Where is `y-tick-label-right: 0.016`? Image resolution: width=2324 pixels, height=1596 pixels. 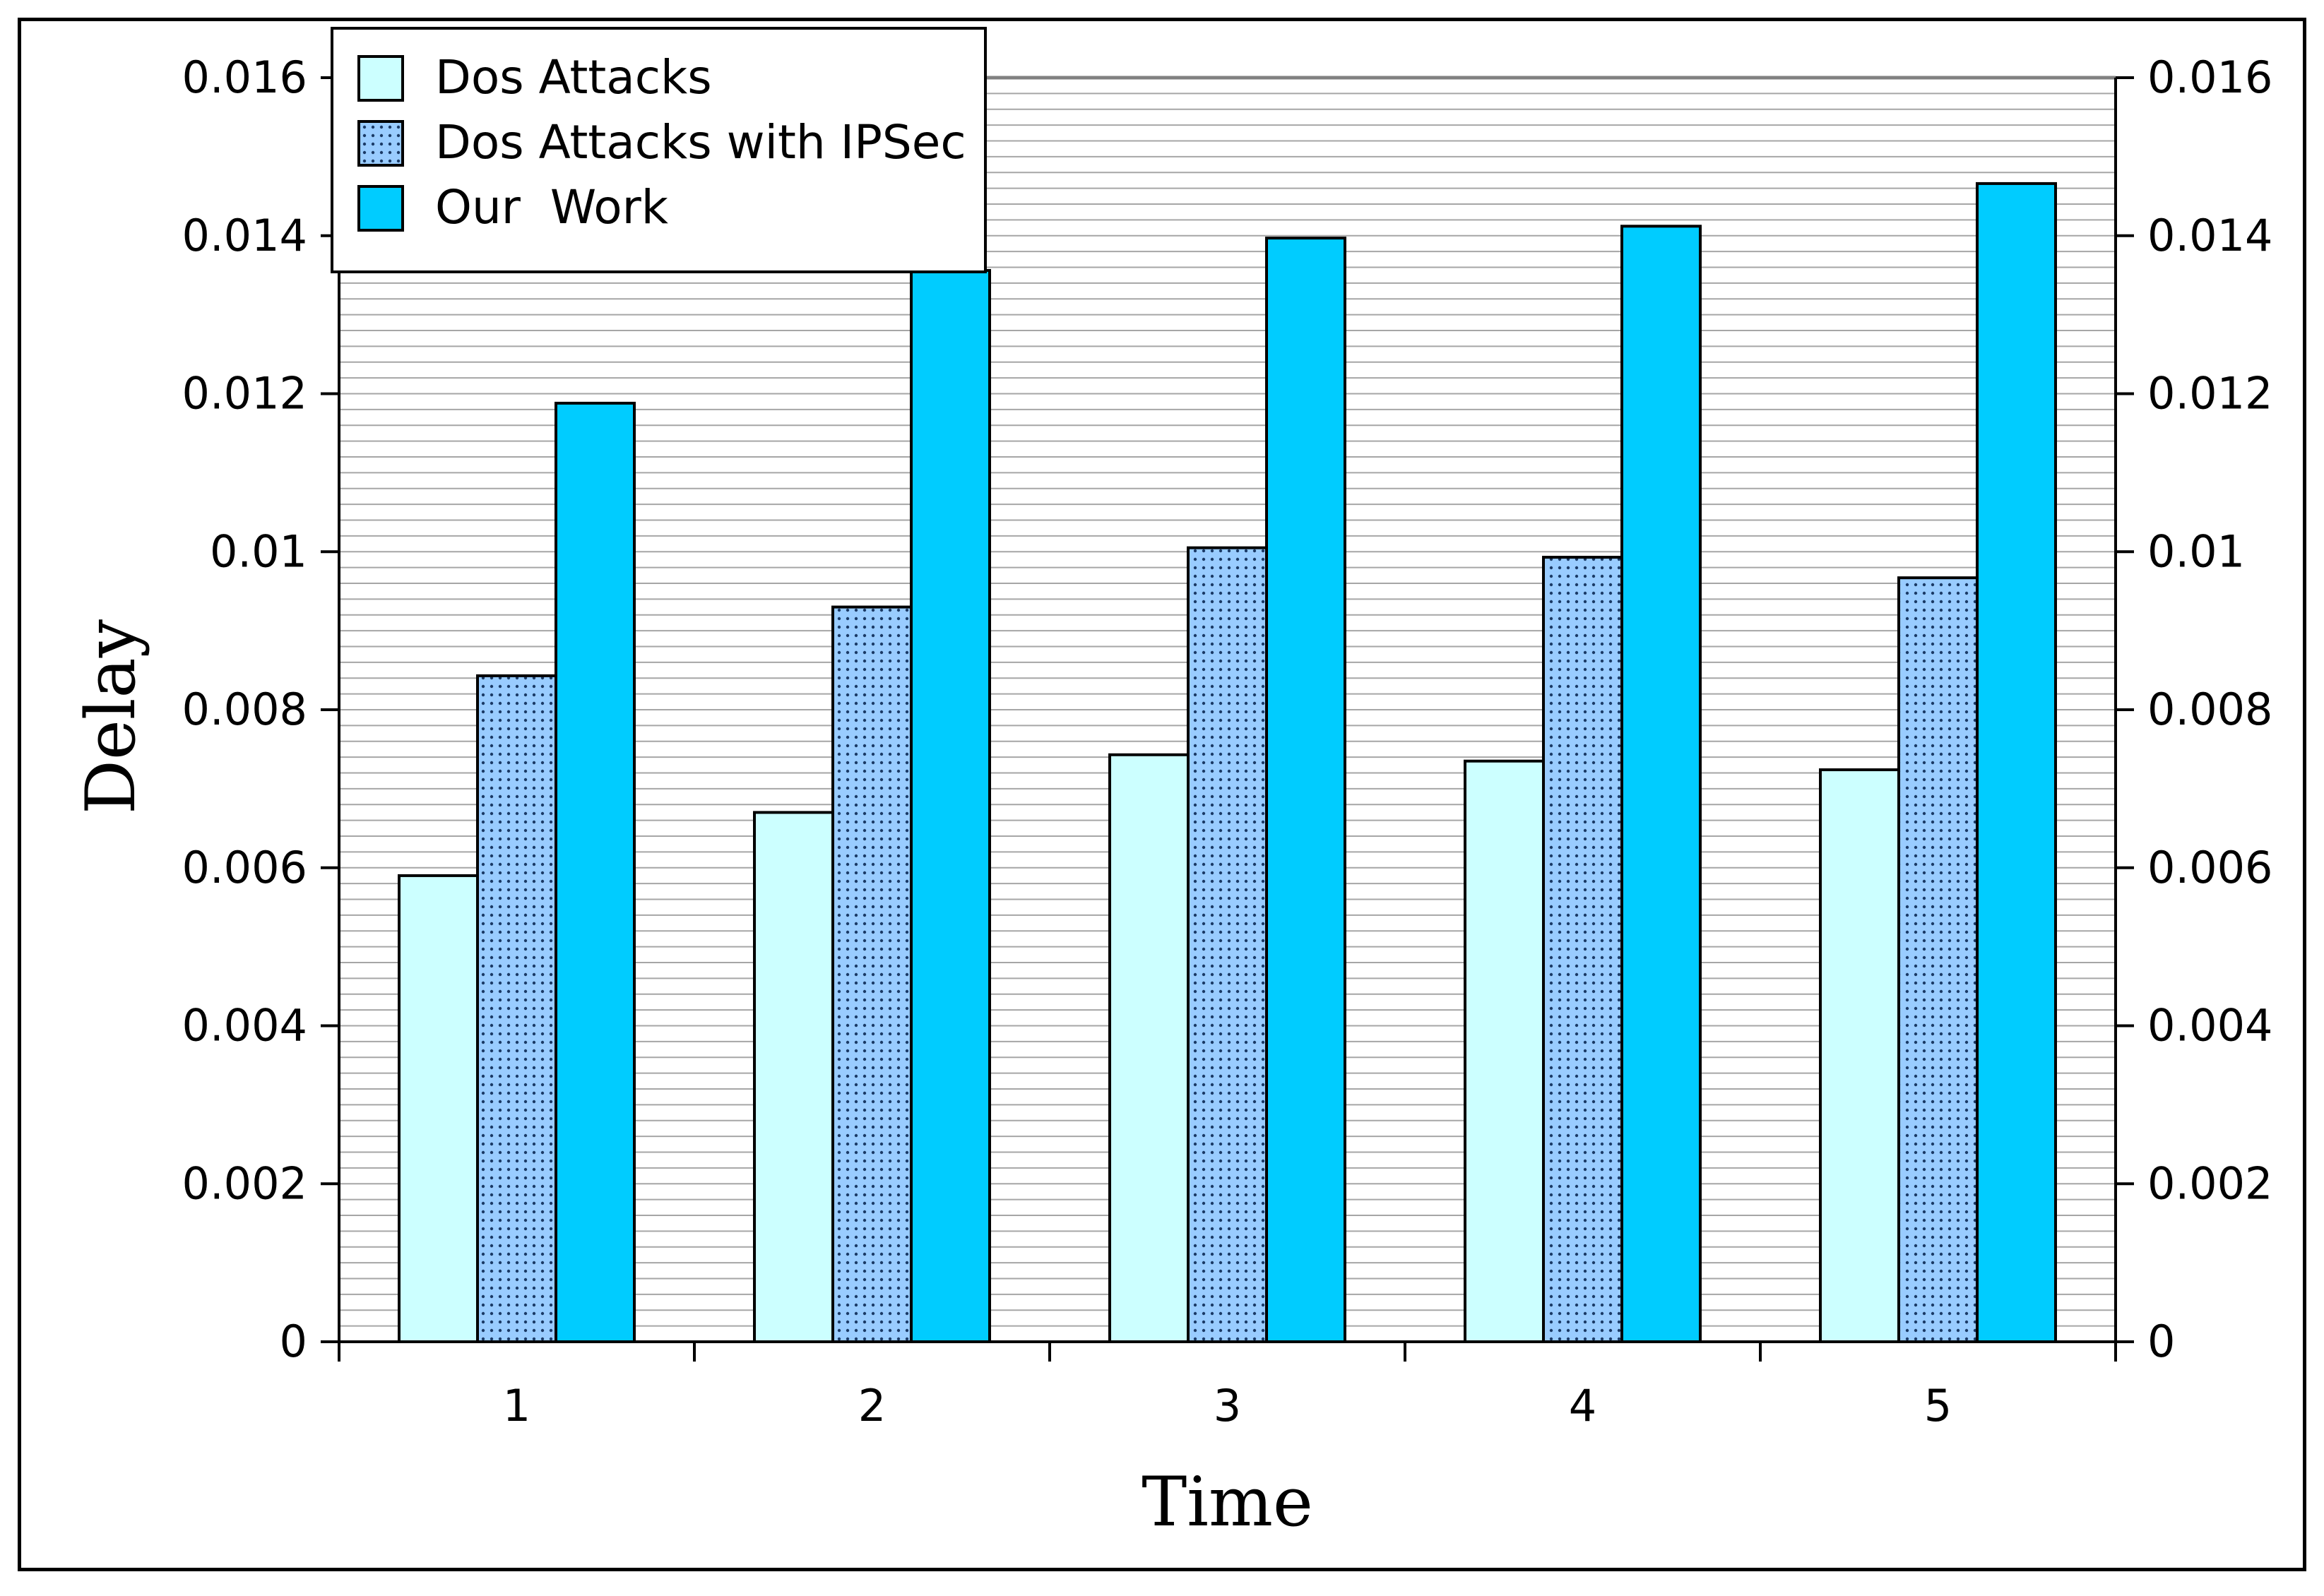 y-tick-label-right: 0.016 is located at coordinates (2210, 77).